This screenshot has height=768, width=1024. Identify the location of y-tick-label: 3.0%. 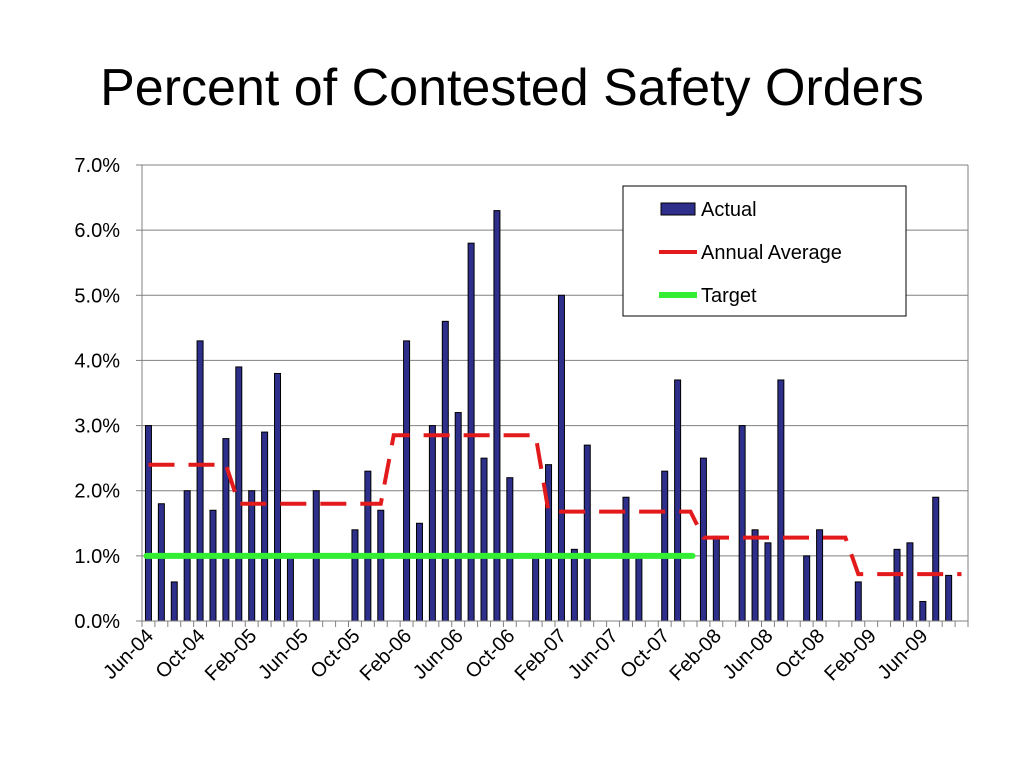
(97, 427).